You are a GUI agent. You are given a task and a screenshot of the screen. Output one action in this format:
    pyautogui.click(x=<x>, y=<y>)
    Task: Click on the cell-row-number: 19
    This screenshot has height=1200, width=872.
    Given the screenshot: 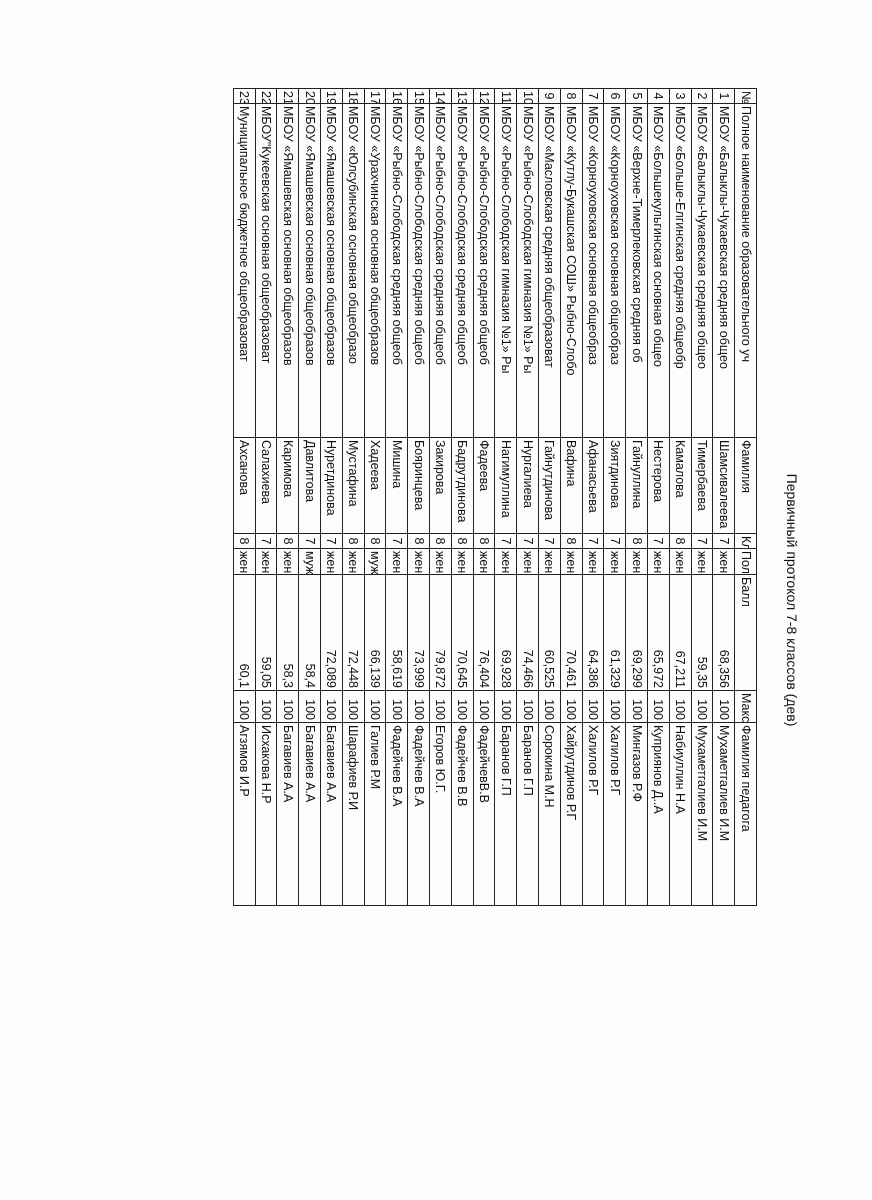 What is the action you would take?
    pyautogui.click(x=331, y=96)
    